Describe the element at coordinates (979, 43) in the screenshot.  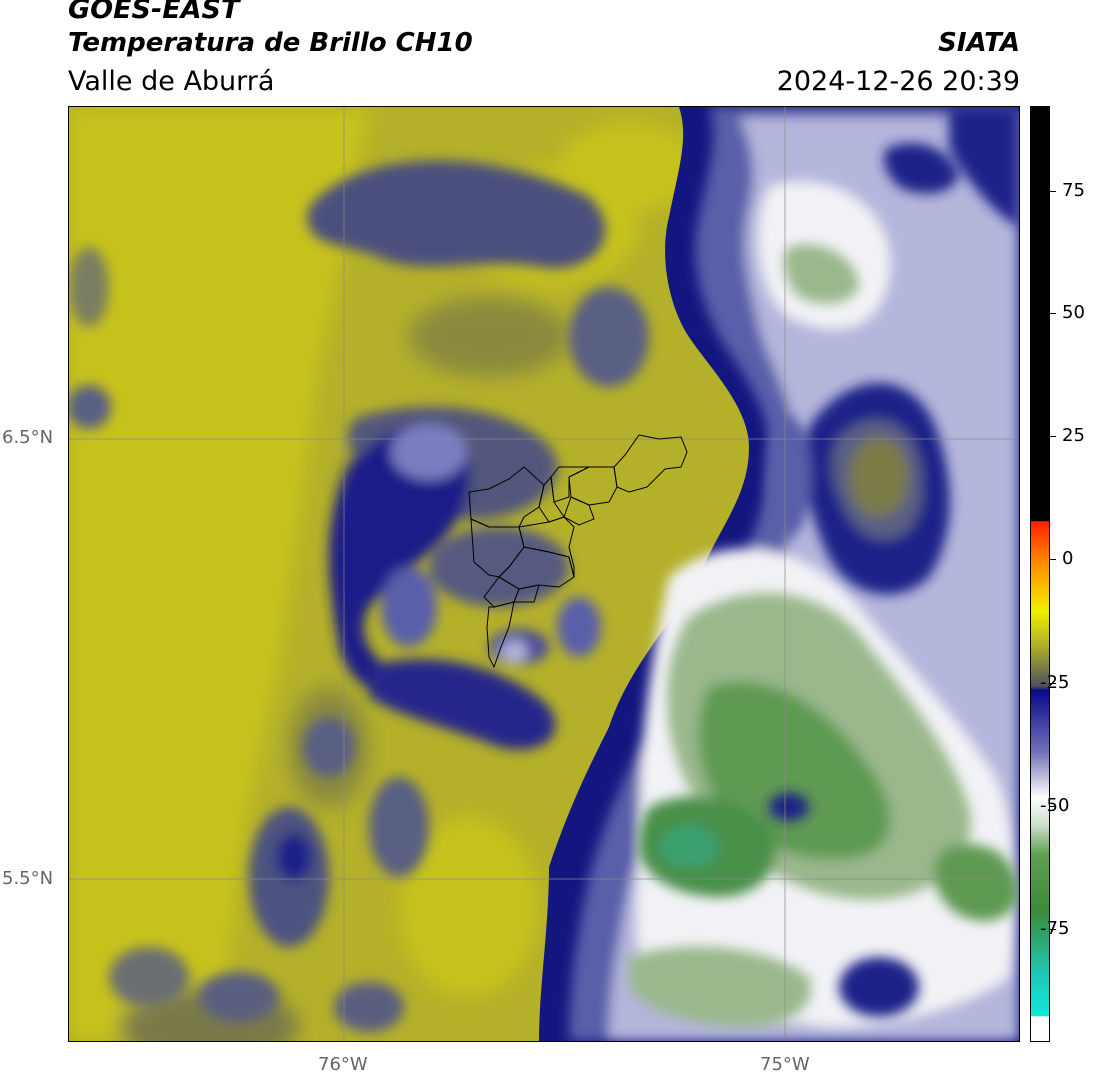
I see `organization-label: SIATA` at that location.